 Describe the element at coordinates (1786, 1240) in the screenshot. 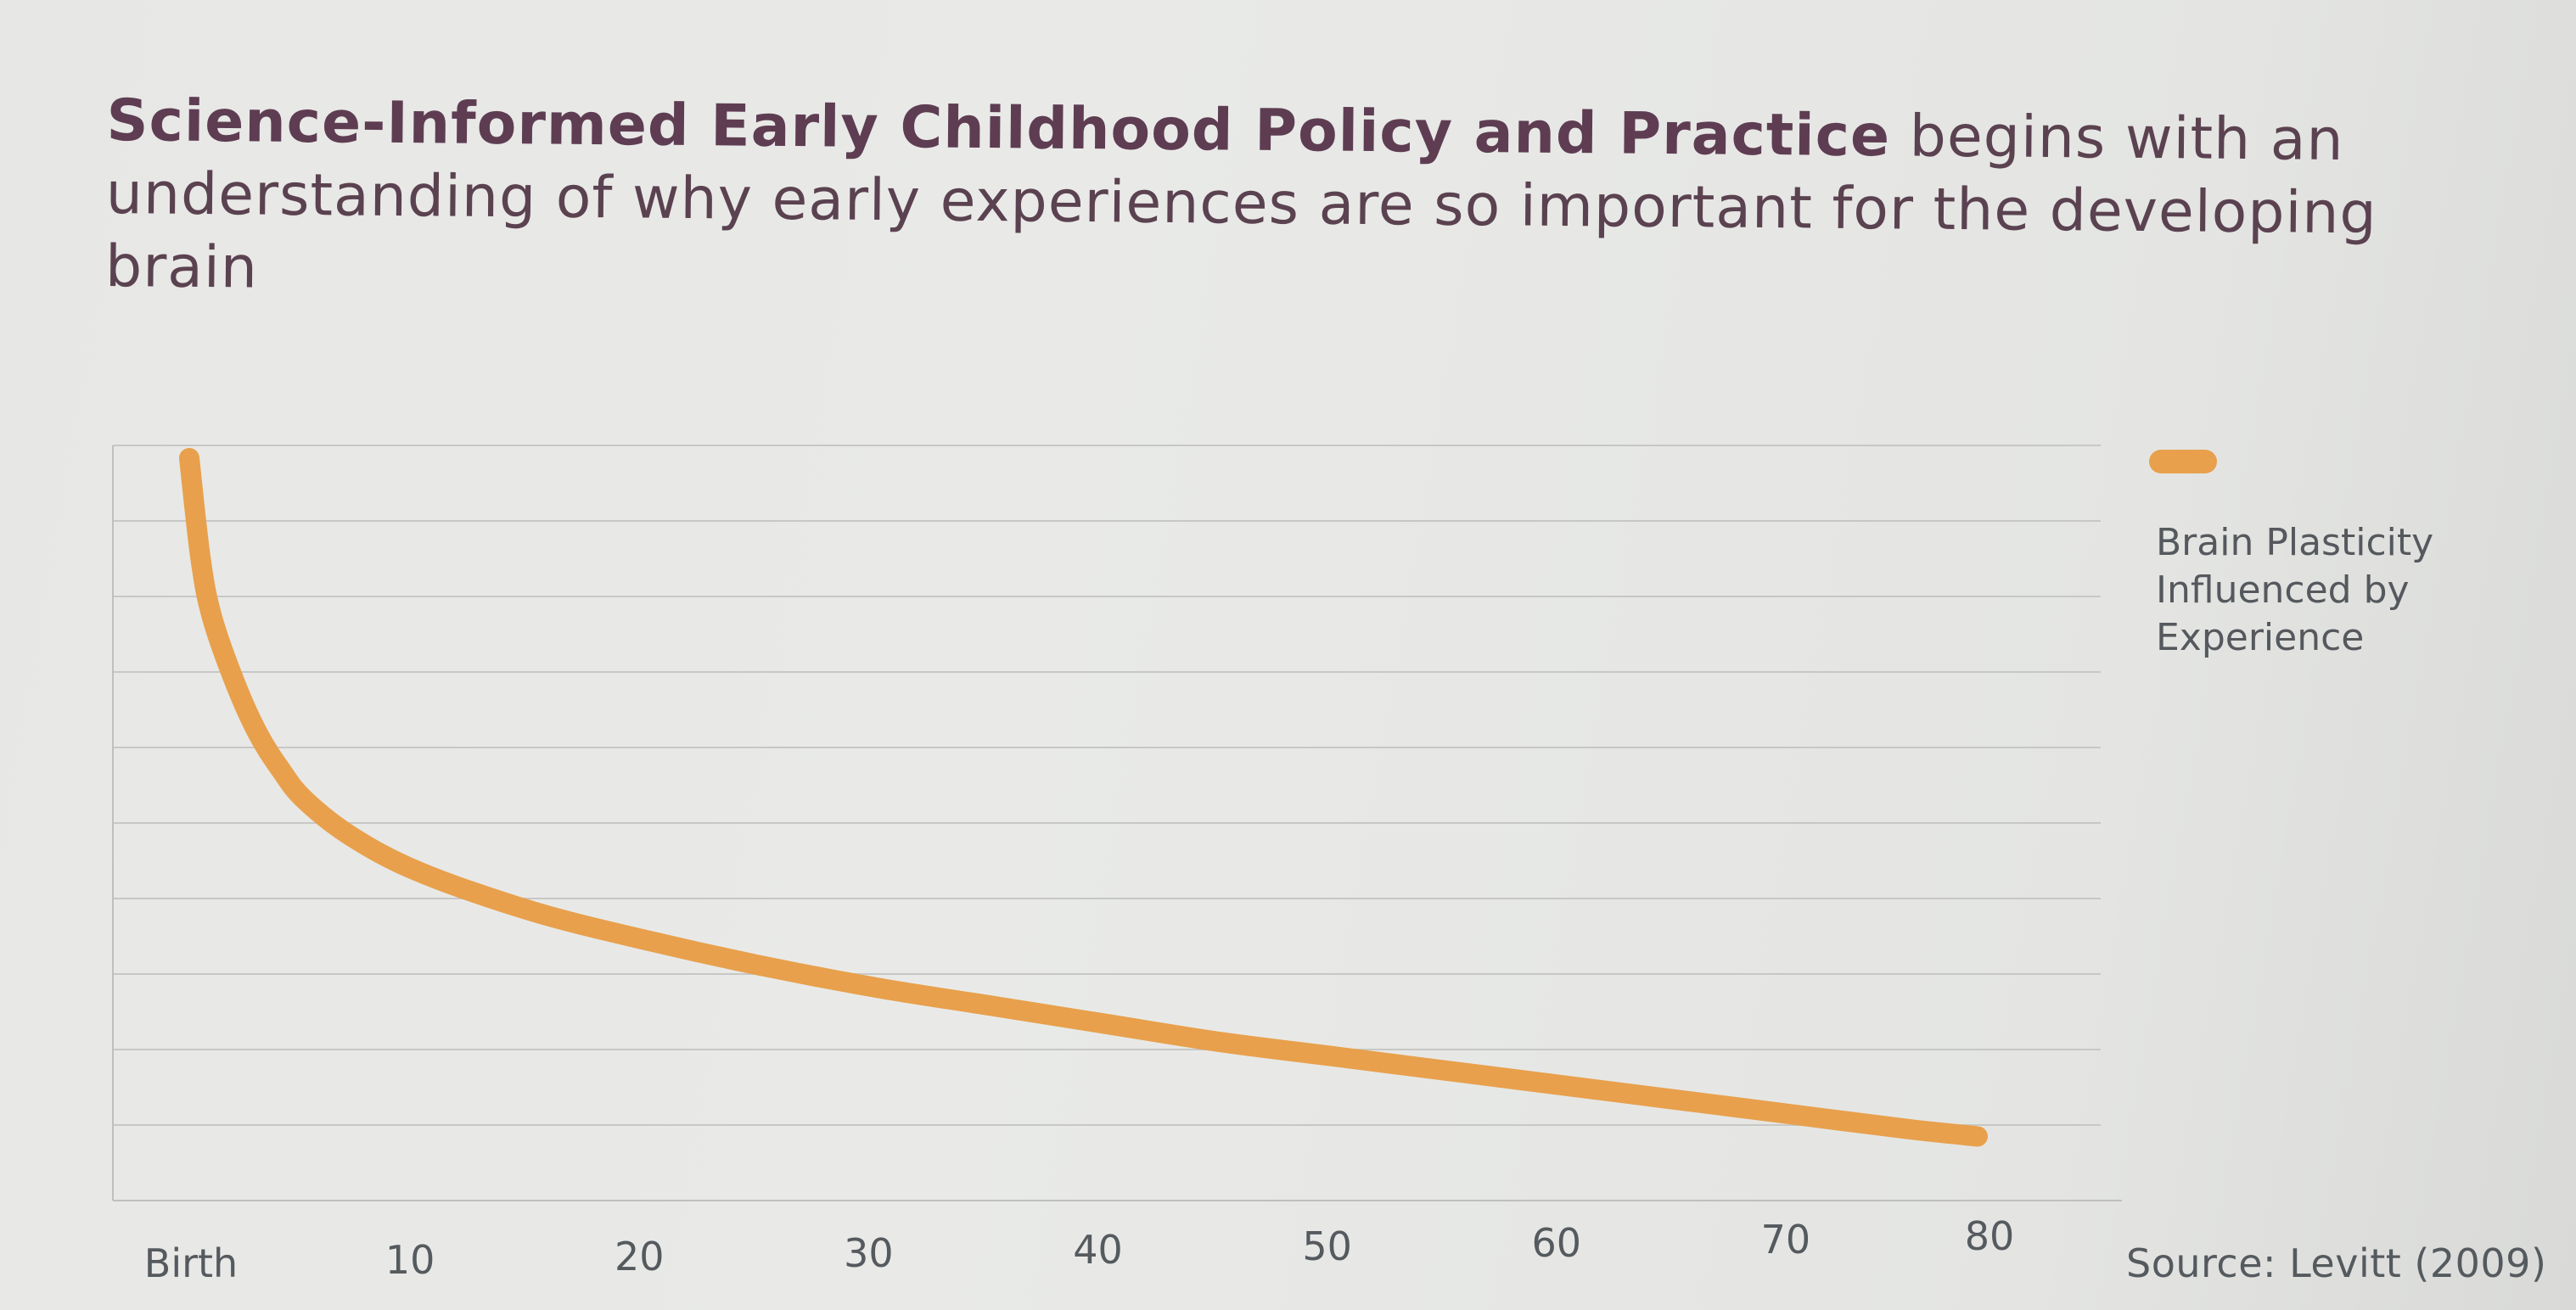

I see `x-tick-label: 70` at that location.